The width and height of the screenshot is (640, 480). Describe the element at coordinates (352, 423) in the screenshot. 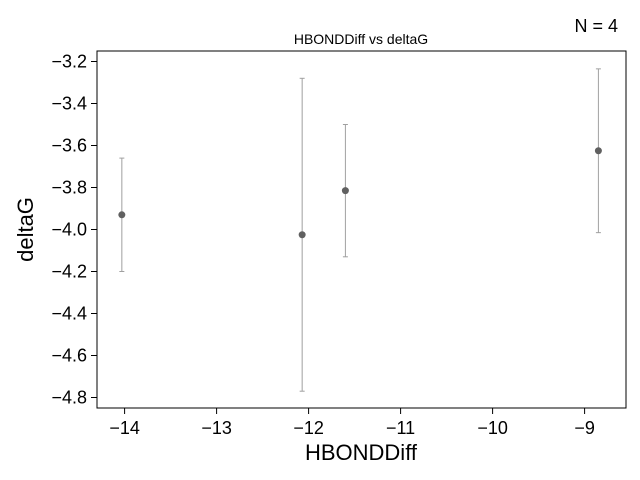

I see `x-axis-ticks: −14 −13 −12 −11 −10 −9` at that location.